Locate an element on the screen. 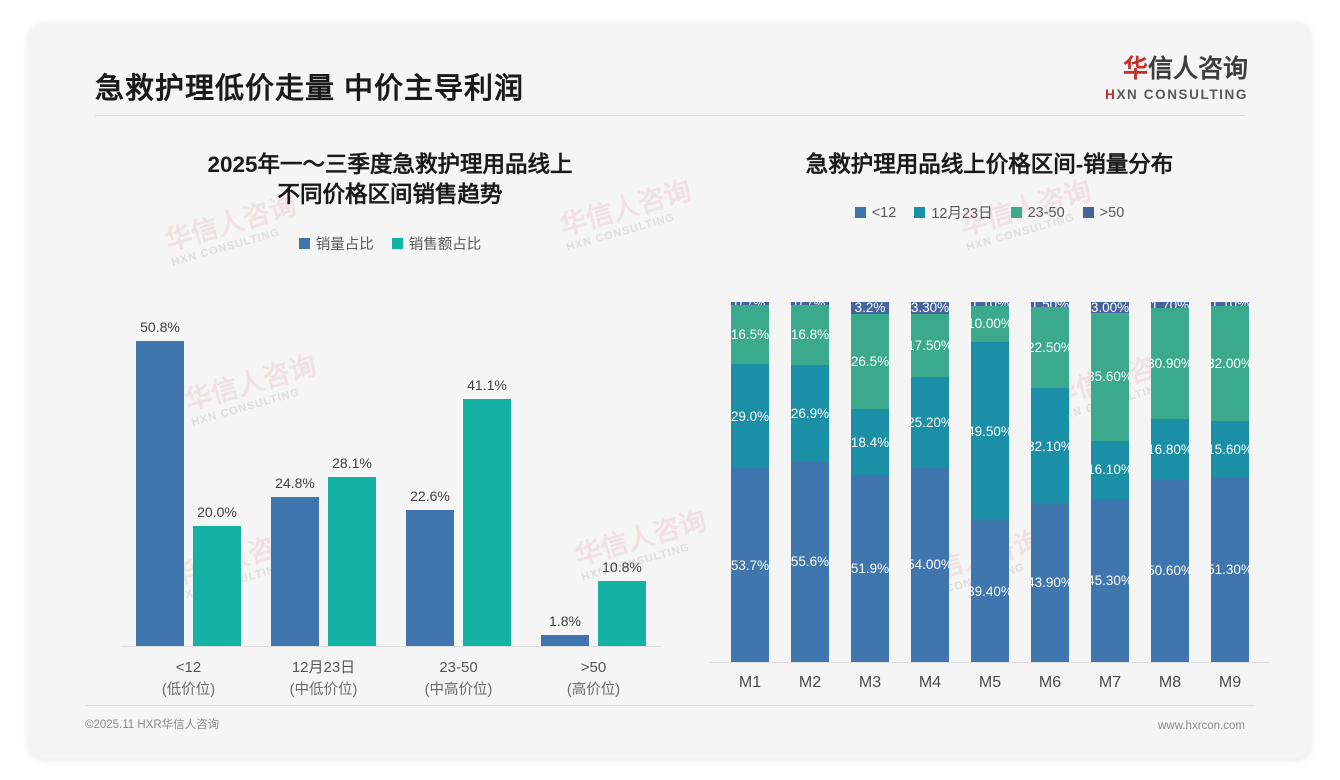  segment-value-label: 55.6% is located at coordinates (810, 562).